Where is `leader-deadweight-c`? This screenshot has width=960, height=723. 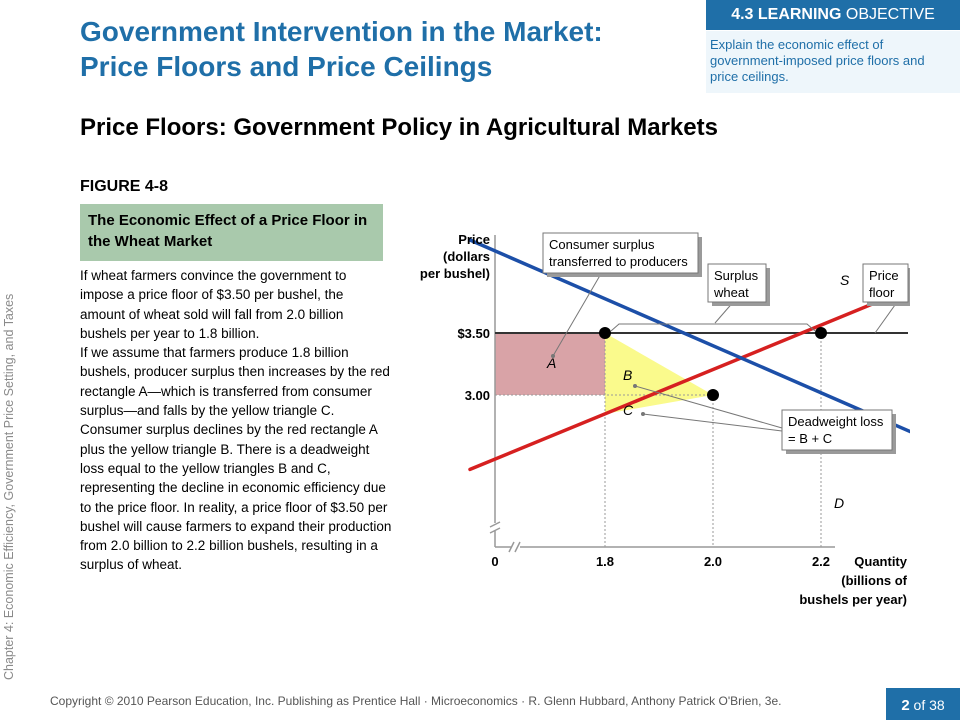 leader-deadweight-c is located at coordinates (712, 422).